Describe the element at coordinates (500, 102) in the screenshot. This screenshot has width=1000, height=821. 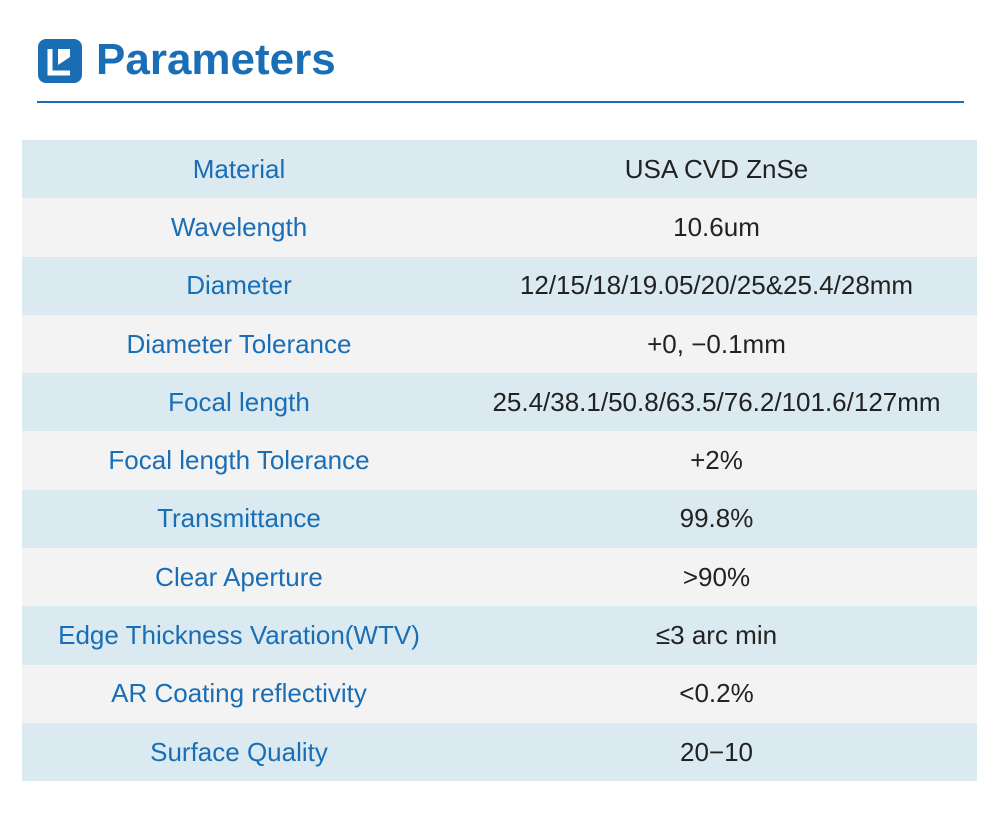
I see `divider` at that location.